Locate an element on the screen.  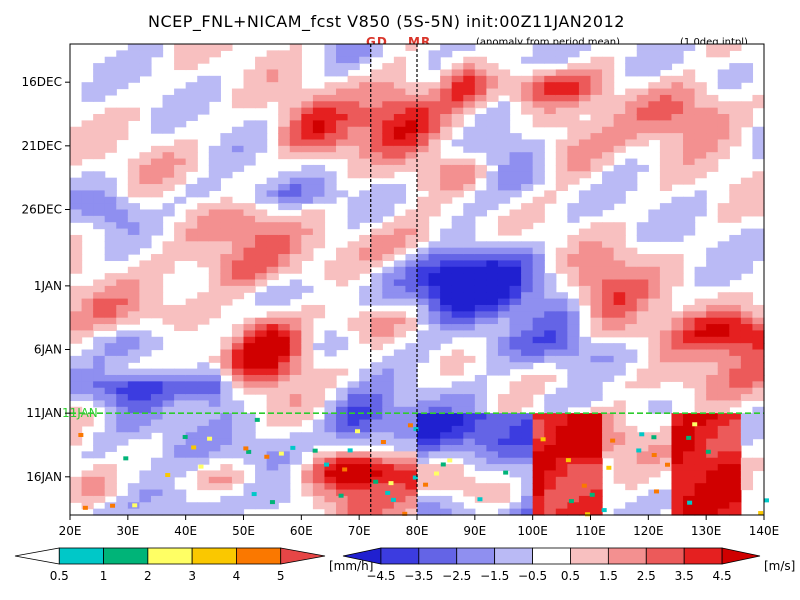
precip-cell is located at coordinates (293, 447).